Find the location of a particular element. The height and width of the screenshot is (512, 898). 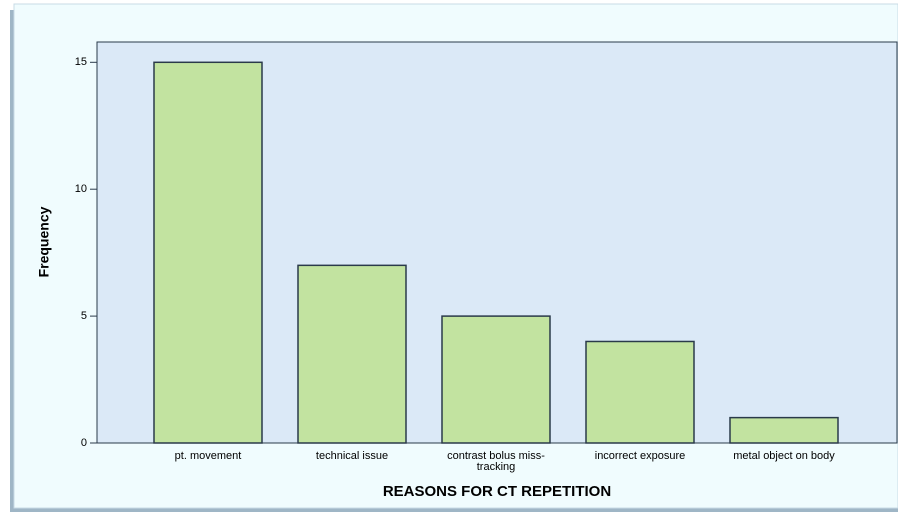

x-tick-label: incorrect exposure is located at coordinates (640, 456).